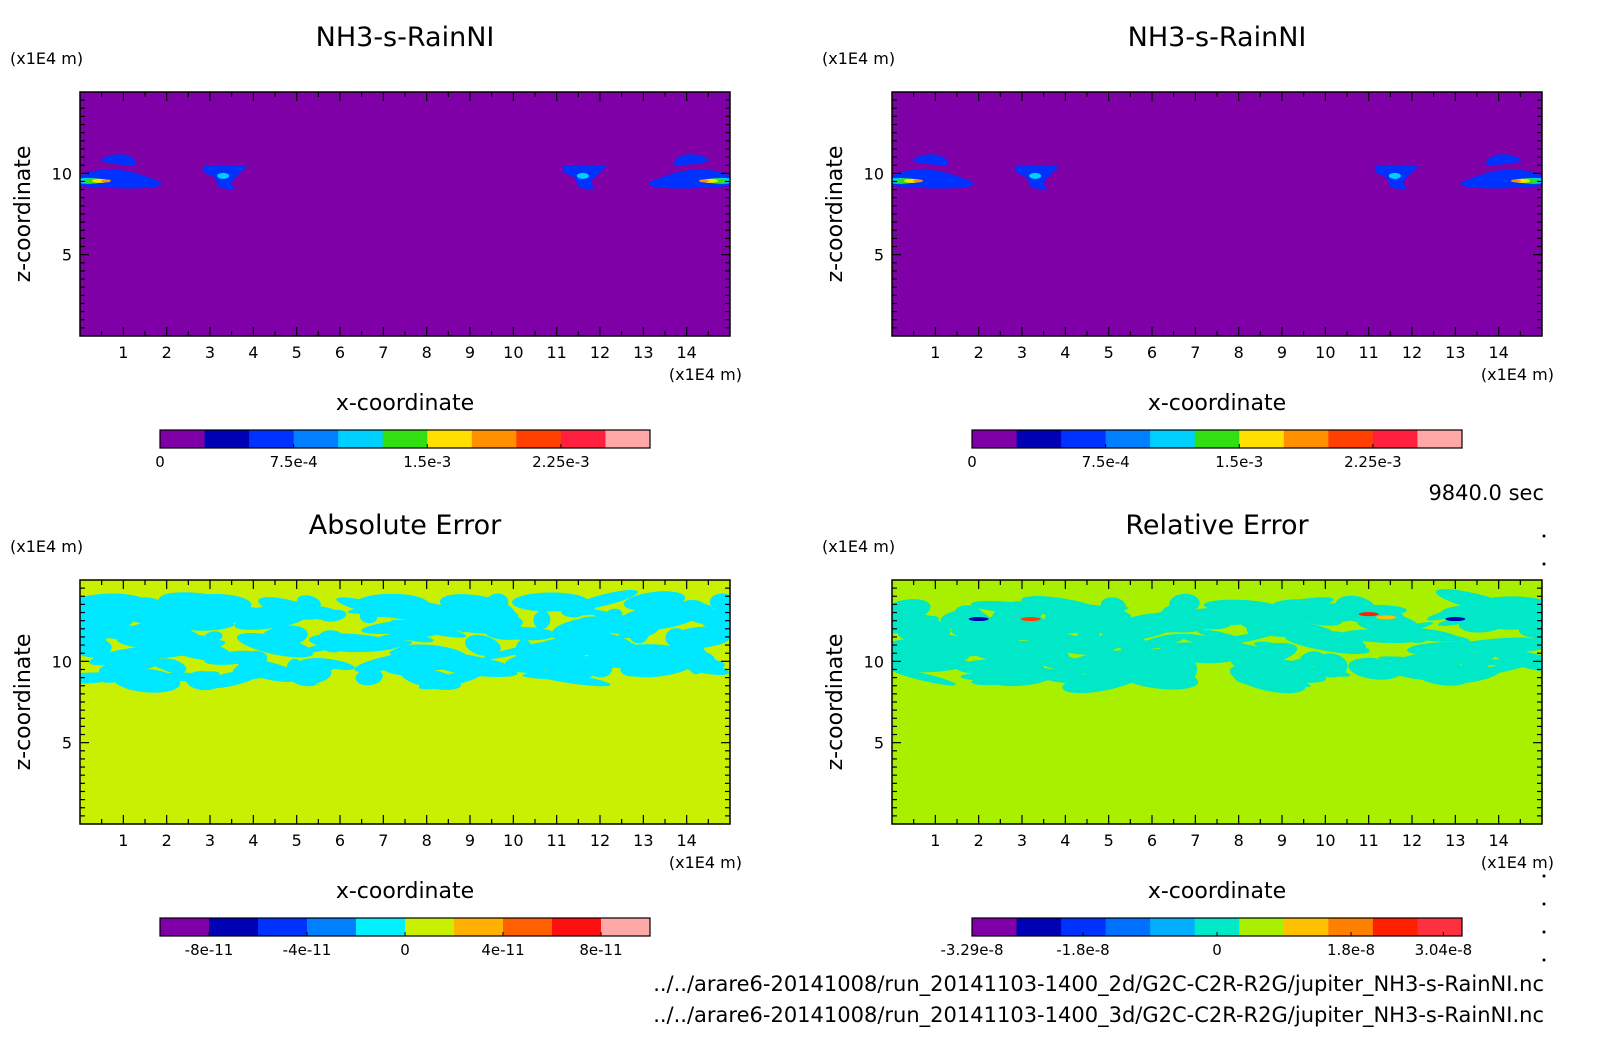  Describe the element at coordinates (405, 641) in the screenshot. I see `field-contours` at that location.